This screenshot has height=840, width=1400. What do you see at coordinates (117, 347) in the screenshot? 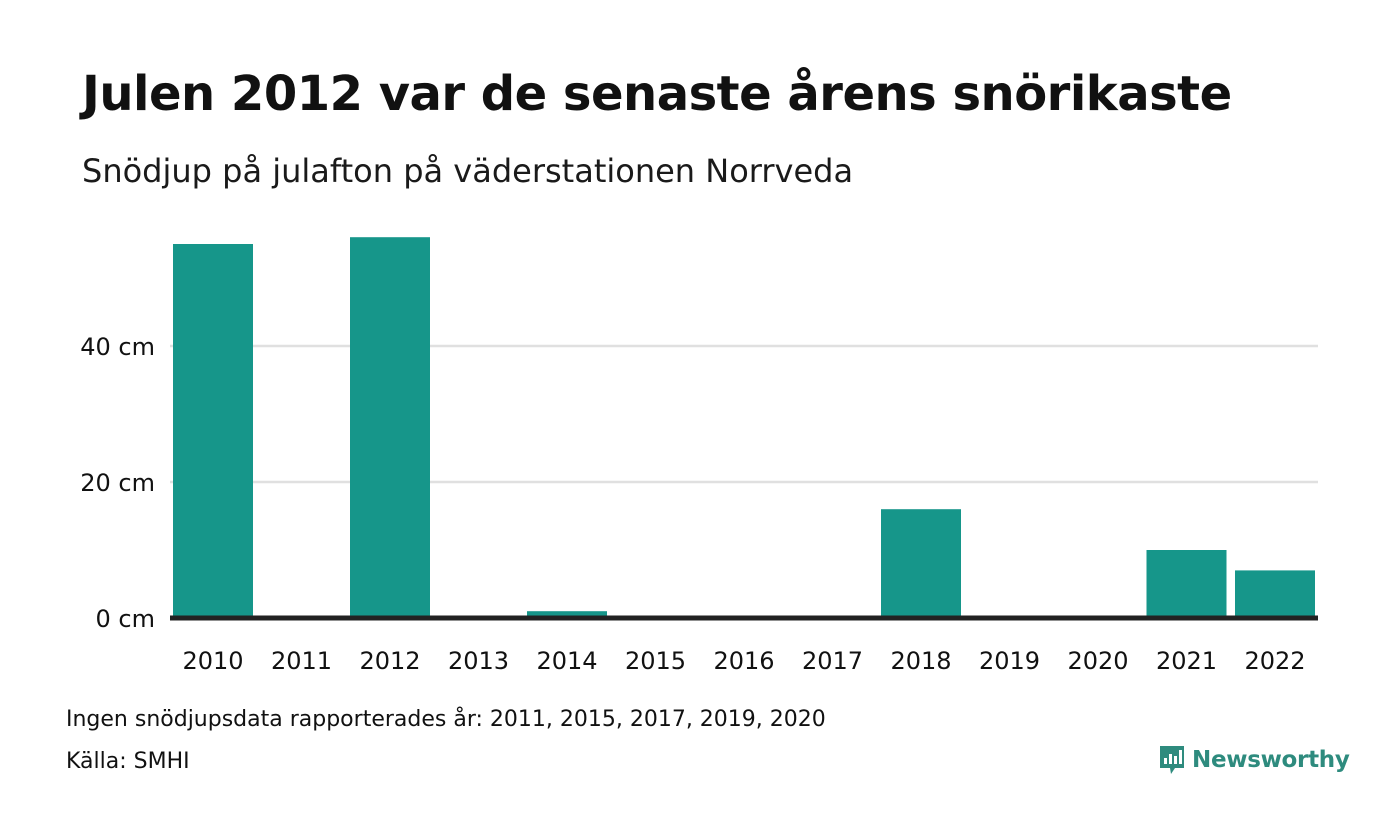
I see `y-tick-label: 40 cm` at bounding box center [117, 347].